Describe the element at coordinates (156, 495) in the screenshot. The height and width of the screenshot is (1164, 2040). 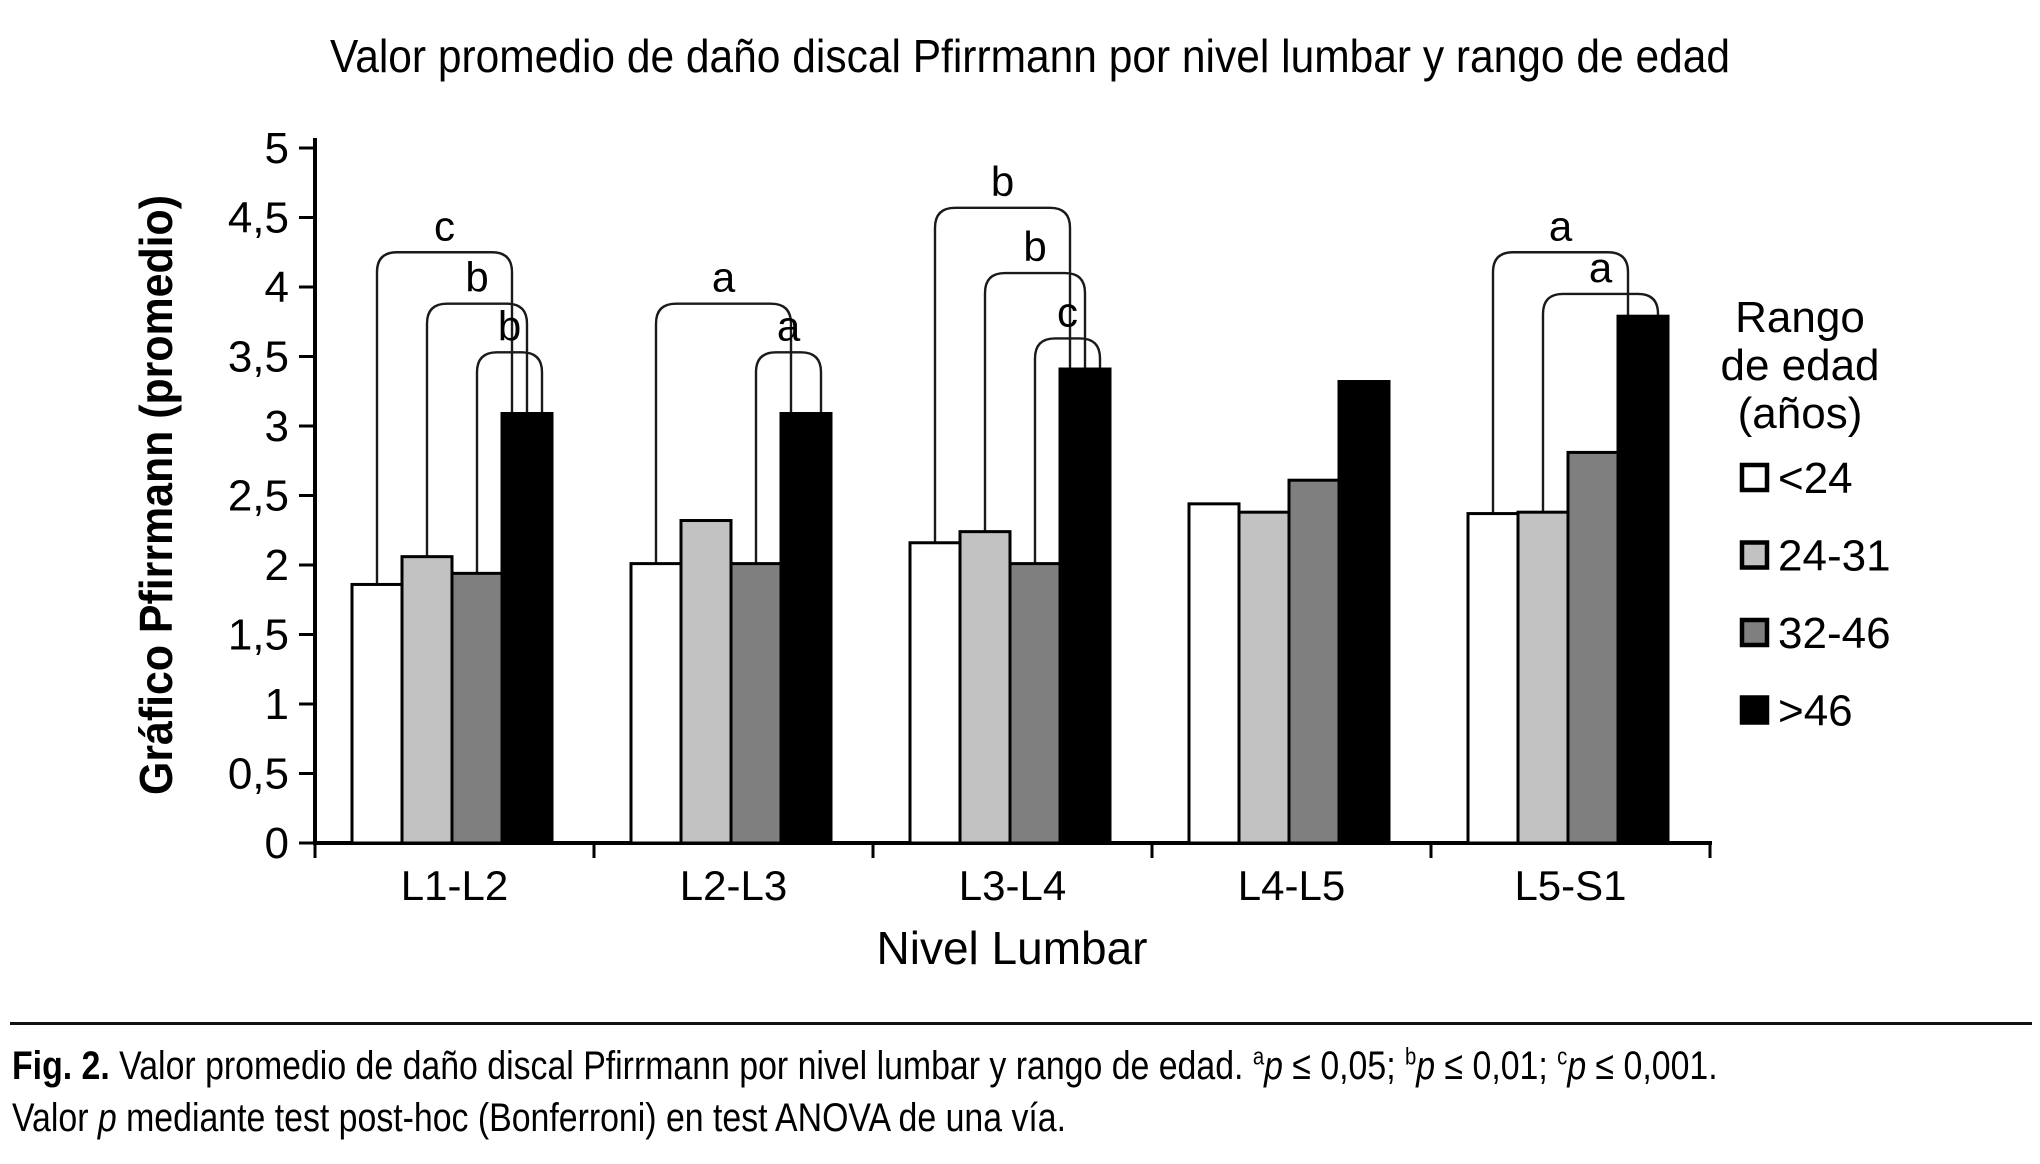
I see `y-axis-title: Gráfico Pfirrmann (promedio)` at that location.